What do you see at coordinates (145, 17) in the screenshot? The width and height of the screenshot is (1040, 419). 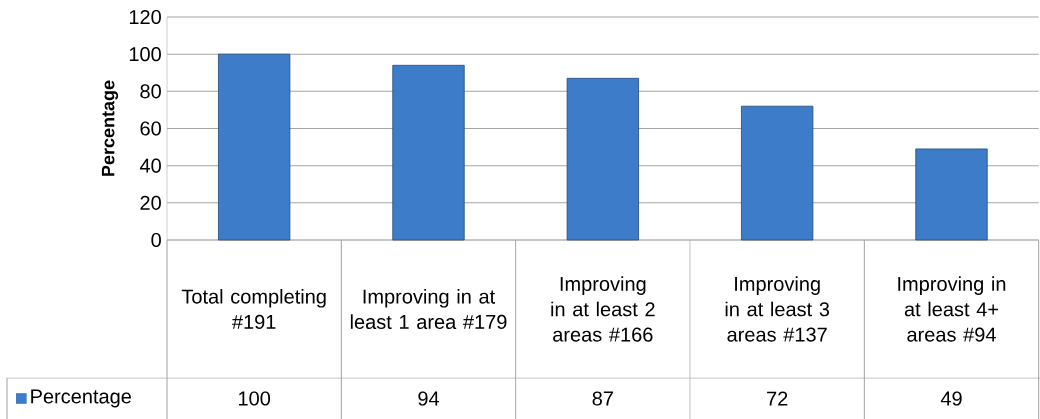 I see `y-tick-label: 120` at bounding box center [145, 17].